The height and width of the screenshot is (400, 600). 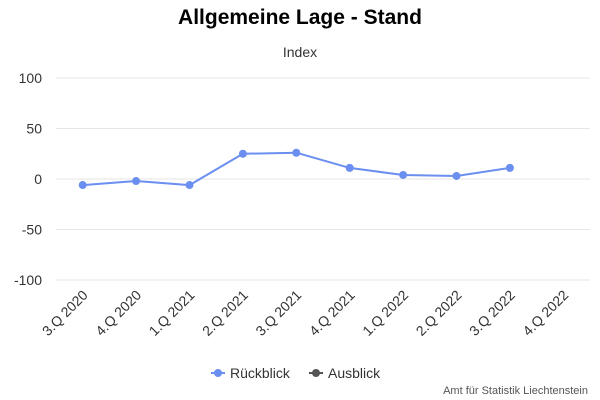 I want to click on y-axis-tick-labels: 100 50 0 -50 -100, so click(x=28, y=179).